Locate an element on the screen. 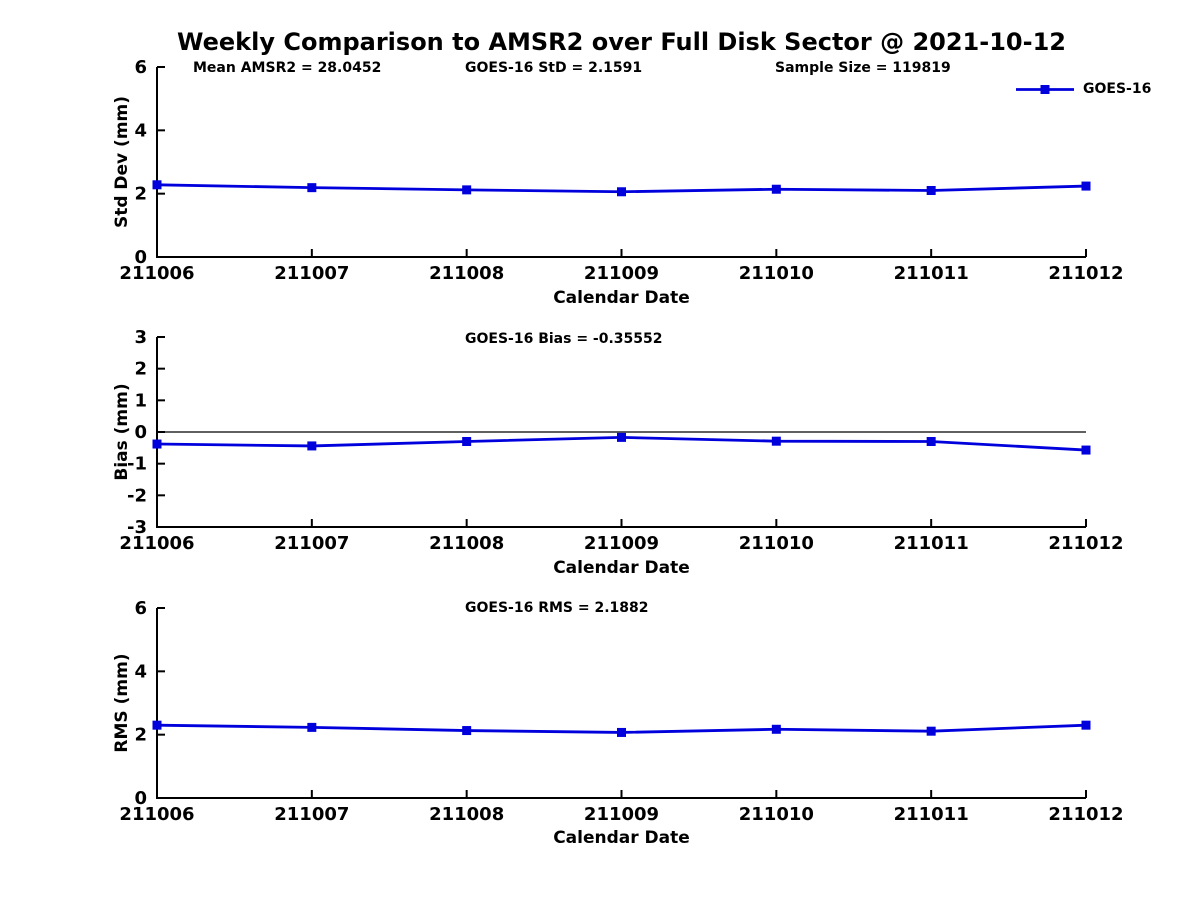 The image size is (1200, 900). y-tick-label: -2 is located at coordinates (137, 495).